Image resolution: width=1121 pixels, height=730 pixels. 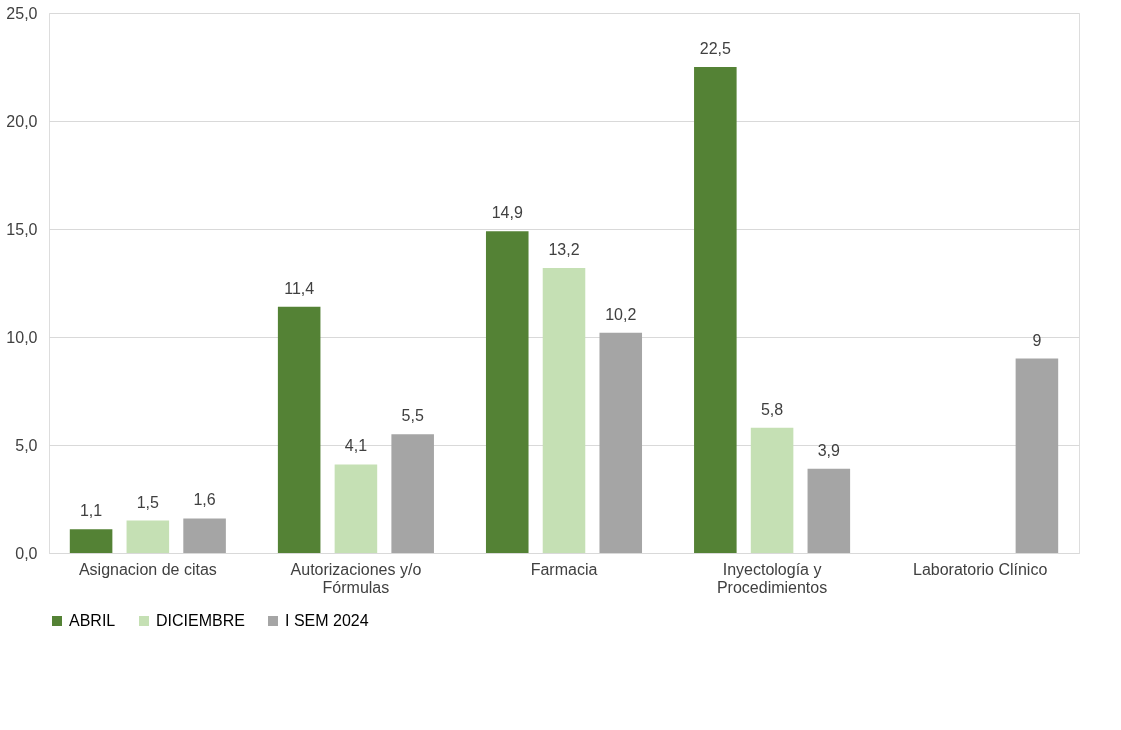 I want to click on legend-label: ABRIL, so click(x=92, y=620).